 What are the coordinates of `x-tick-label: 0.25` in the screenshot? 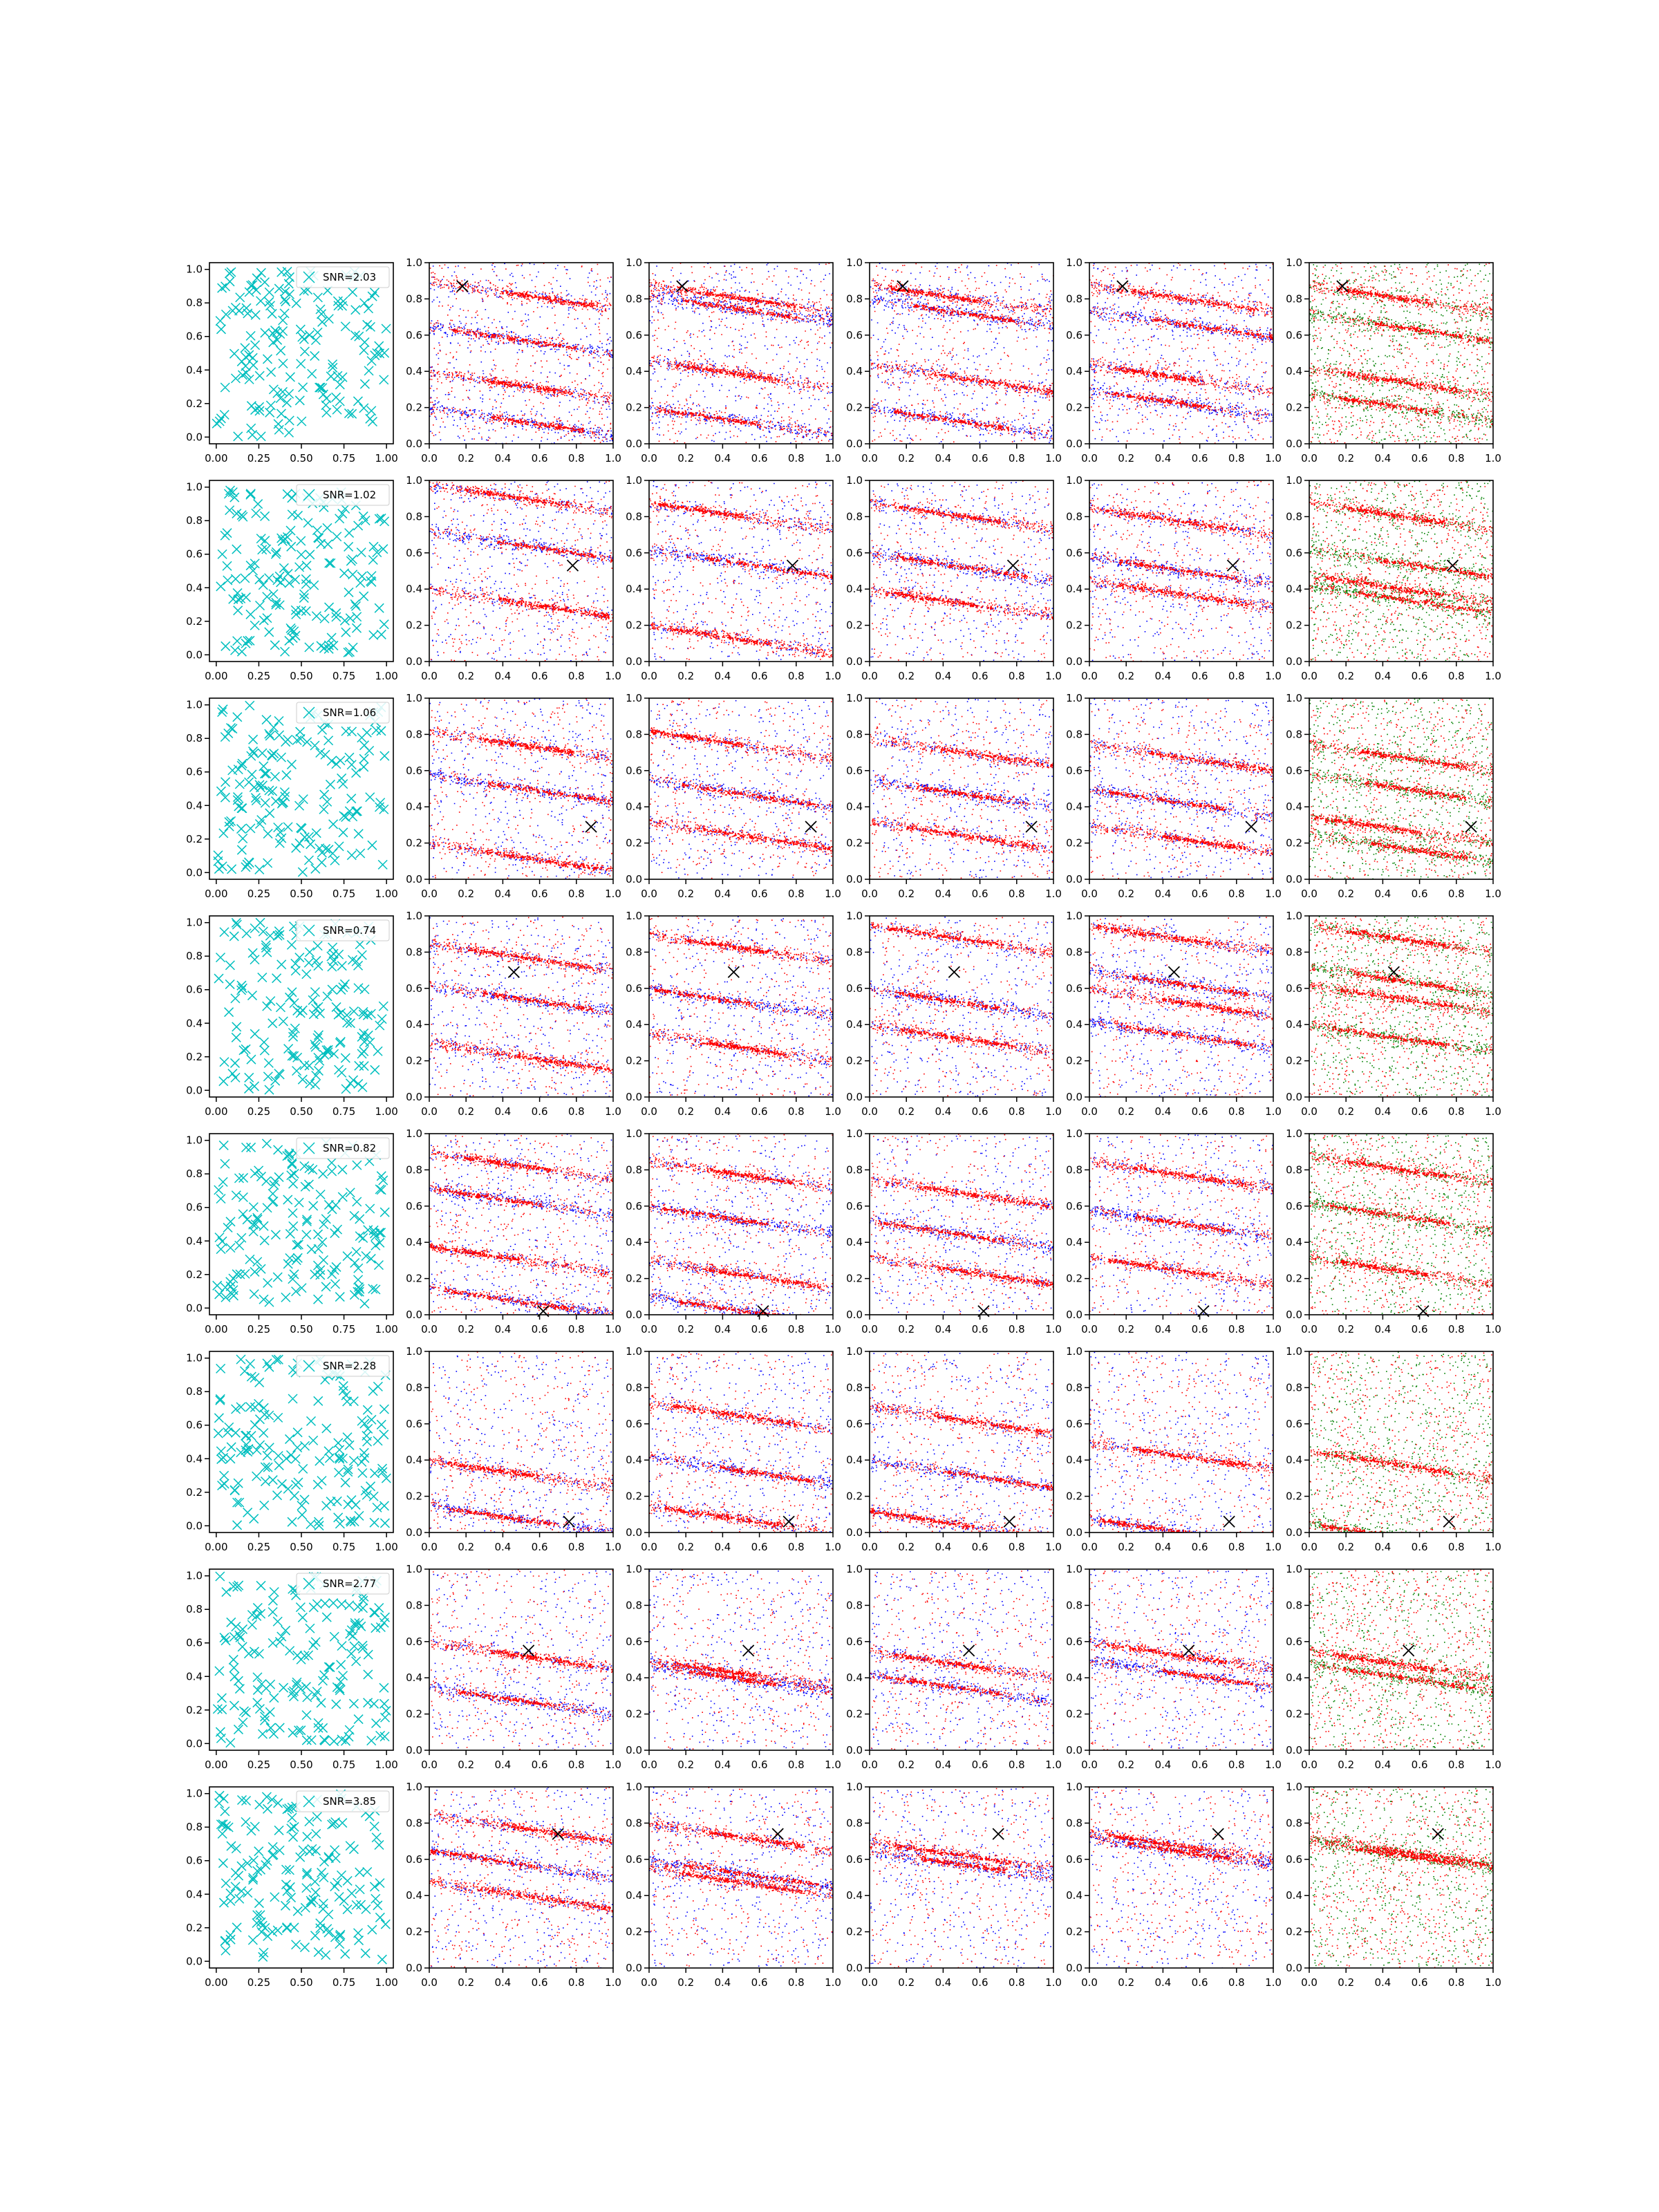 It's located at (258, 1982).